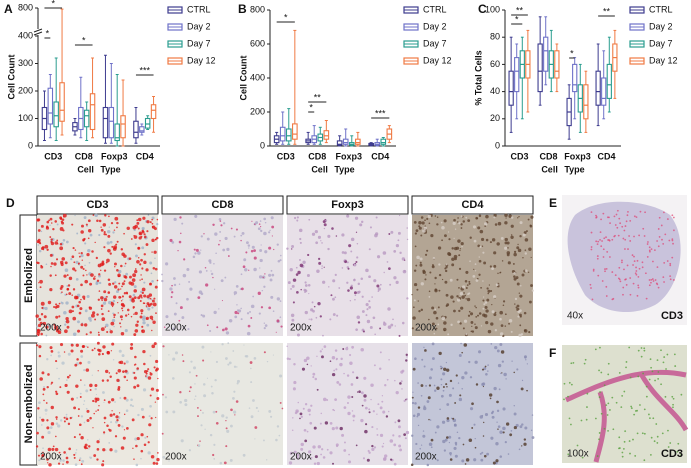 The height and width of the screenshot is (468, 691). What do you see at coordinates (25, 63) in the screenshot?
I see `y-tick-label: 300` at bounding box center [25, 63].